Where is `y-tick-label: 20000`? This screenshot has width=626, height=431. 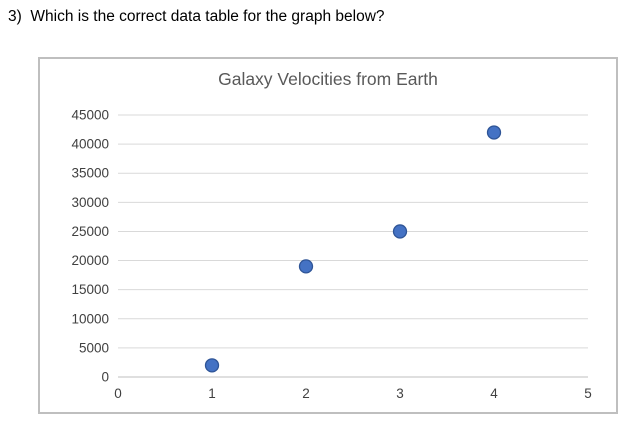
y-tick-label: 20000 is located at coordinates (90, 260).